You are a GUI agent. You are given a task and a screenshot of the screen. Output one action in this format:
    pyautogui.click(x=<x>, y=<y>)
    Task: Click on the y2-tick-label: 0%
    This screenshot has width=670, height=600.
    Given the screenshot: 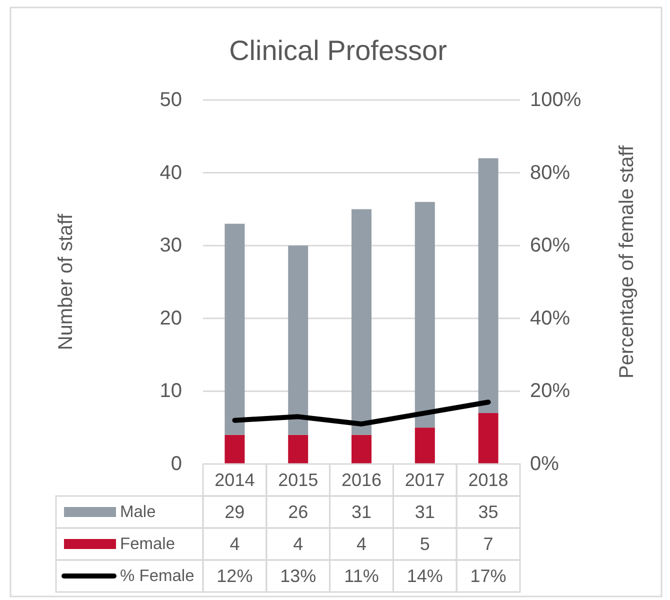 What is the action you would take?
    pyautogui.click(x=545, y=464)
    